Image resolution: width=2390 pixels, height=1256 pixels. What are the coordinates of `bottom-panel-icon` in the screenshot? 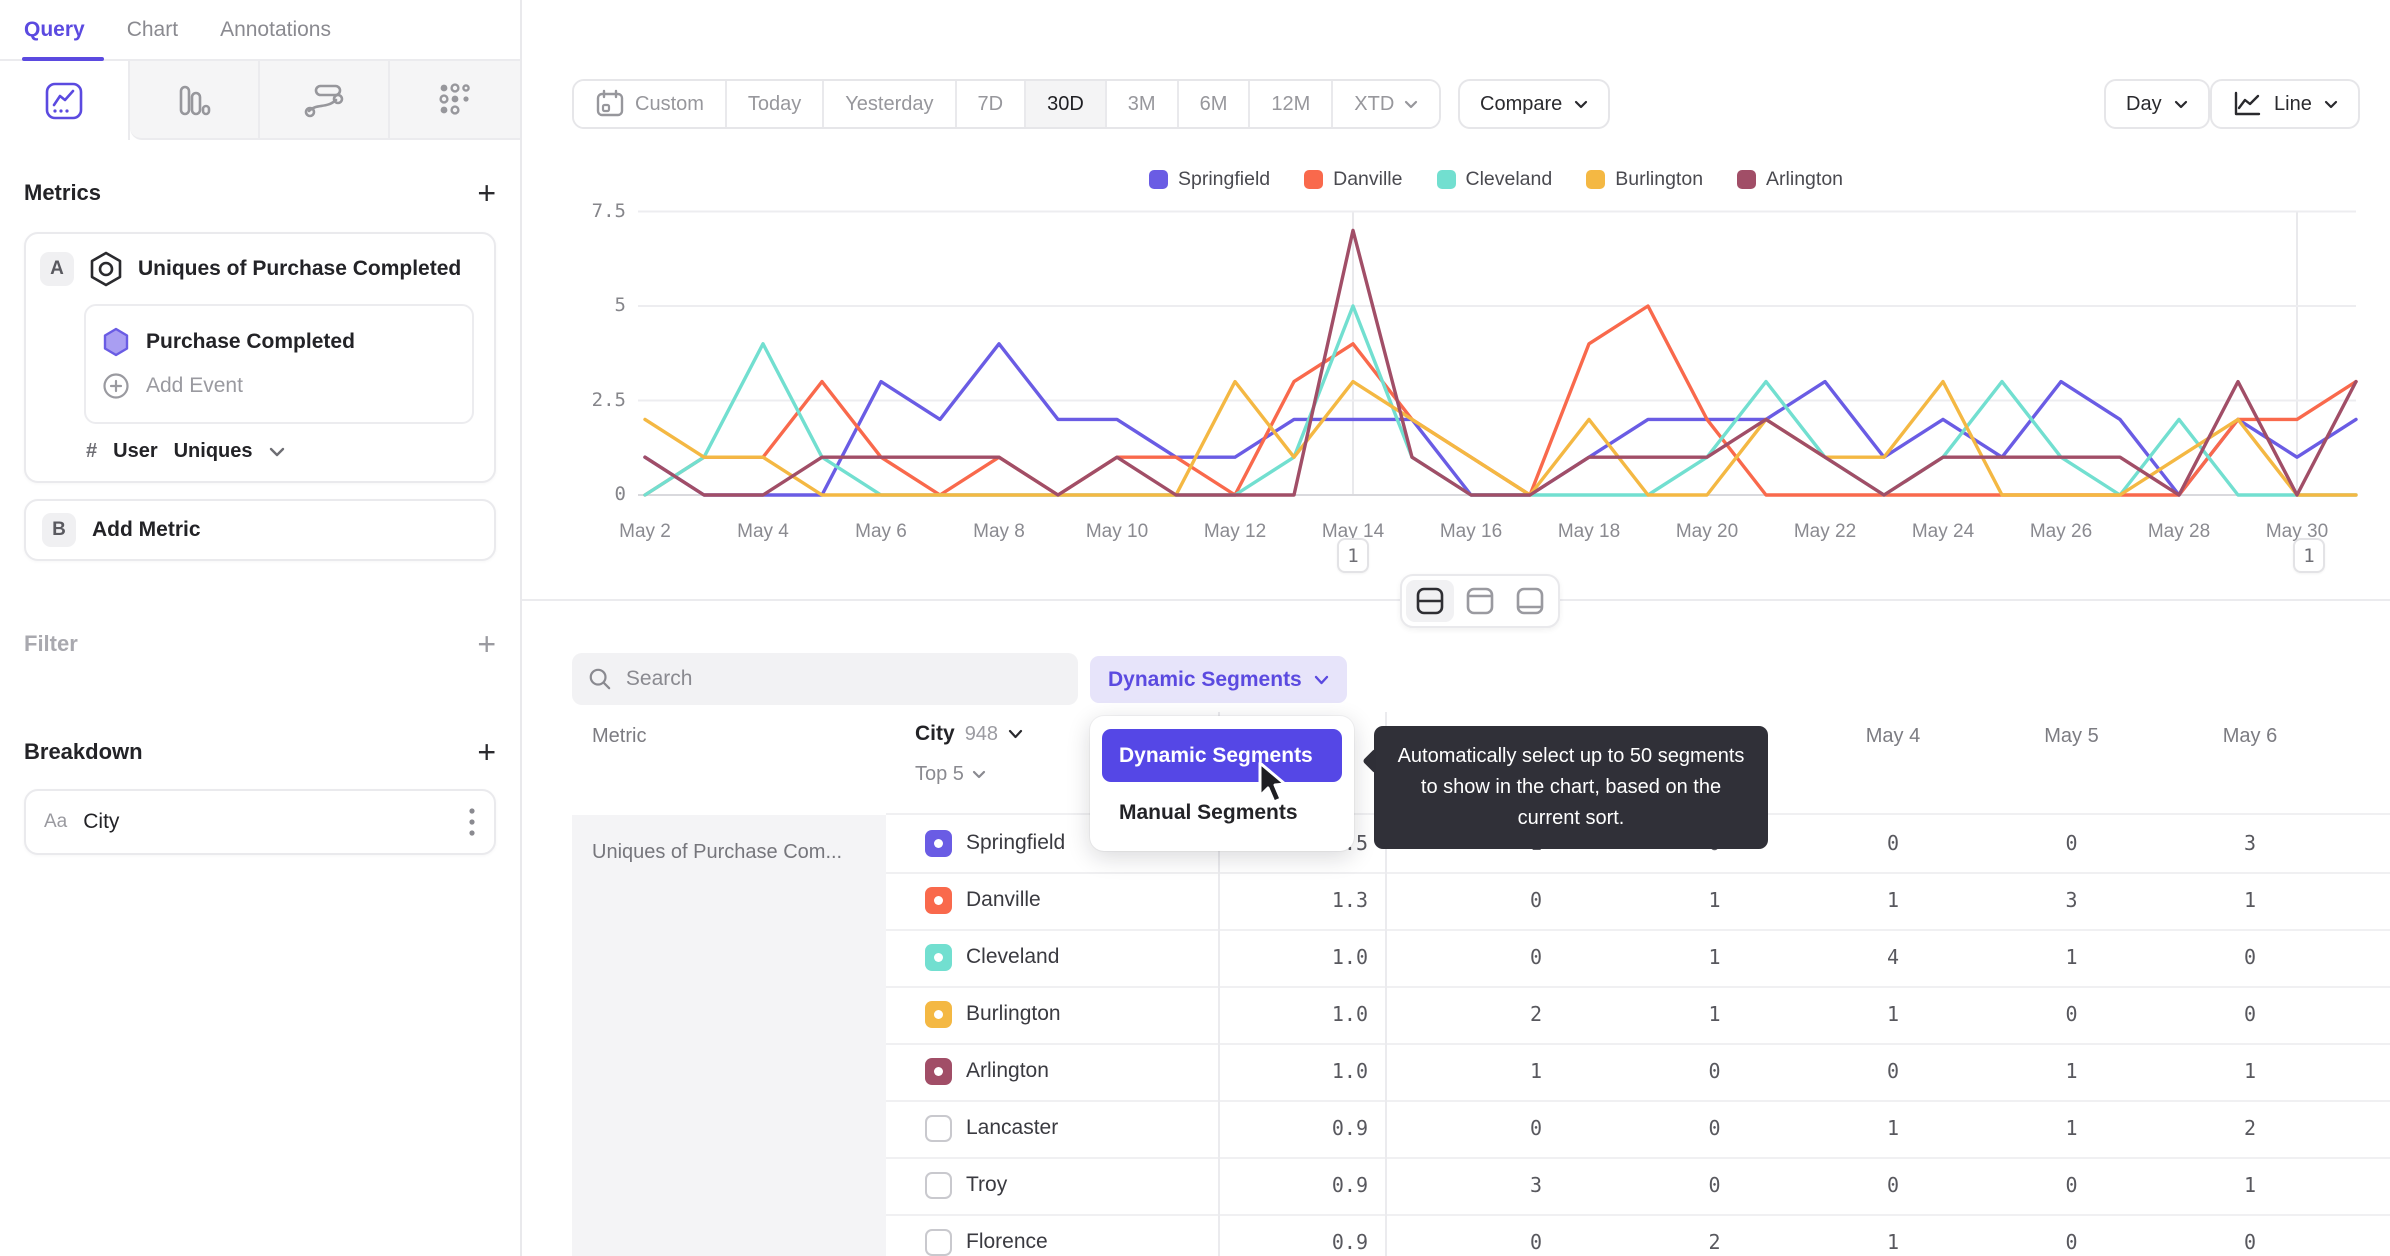 It's located at (1530, 601).